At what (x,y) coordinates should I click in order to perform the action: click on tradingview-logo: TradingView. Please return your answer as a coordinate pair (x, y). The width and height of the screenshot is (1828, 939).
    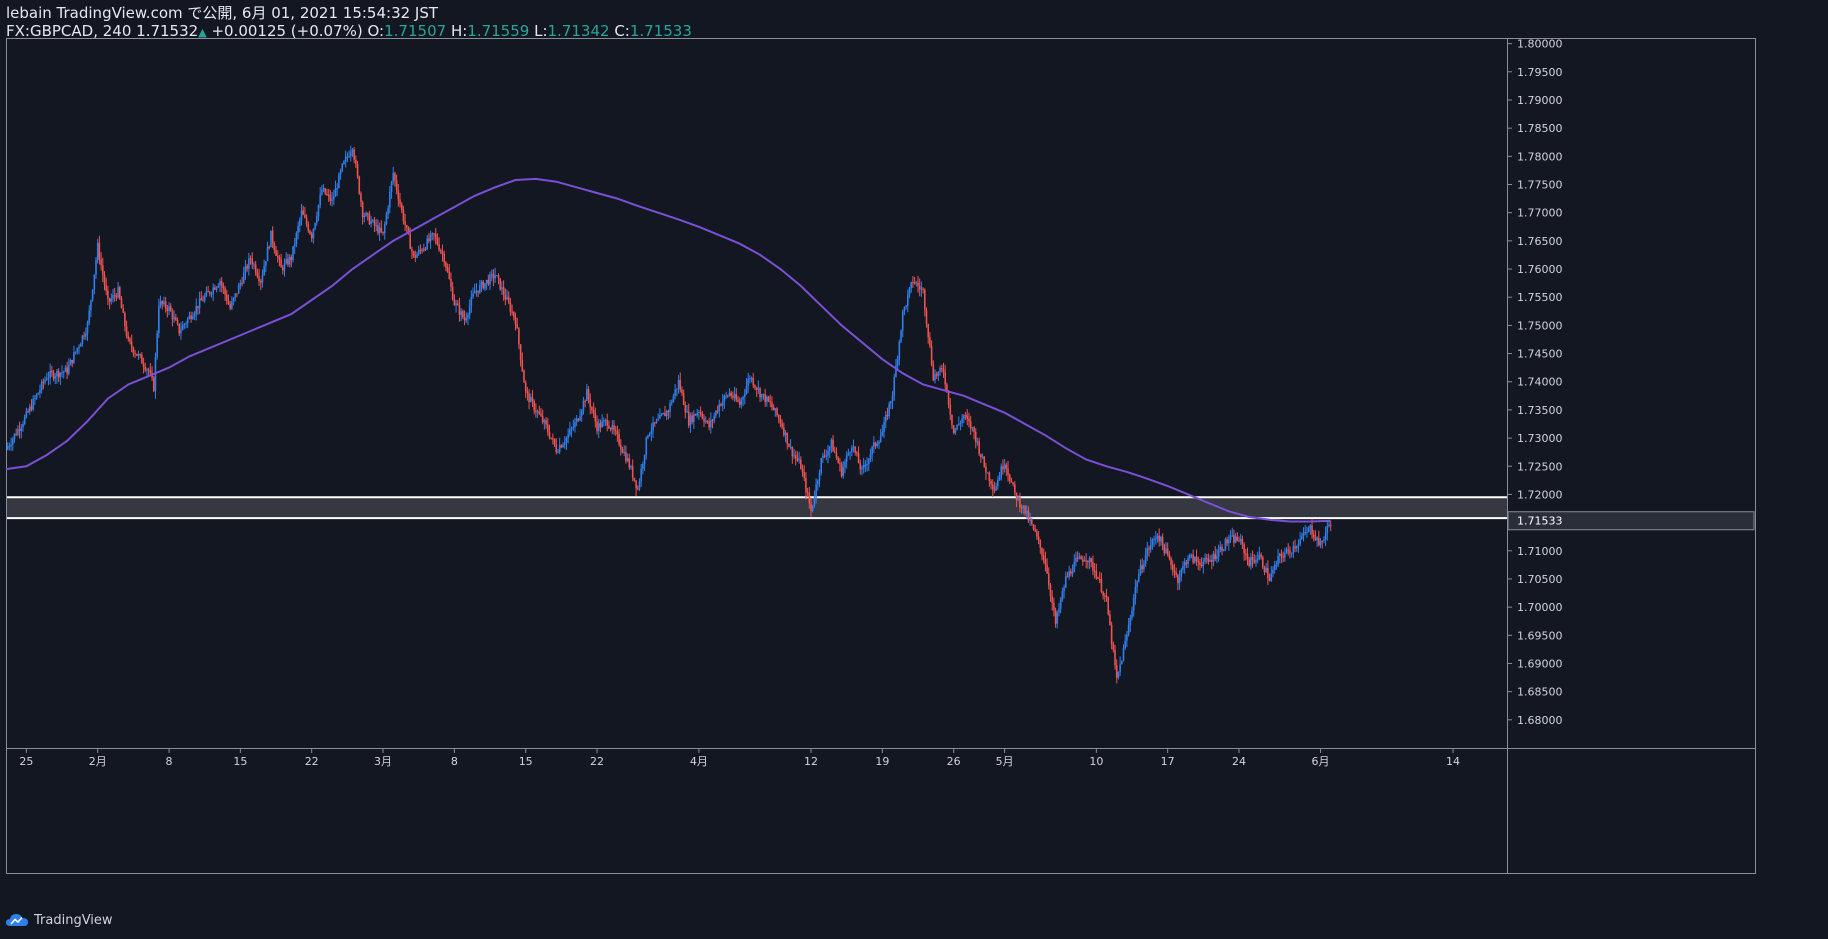
    Looking at the image, I should click on (59, 920).